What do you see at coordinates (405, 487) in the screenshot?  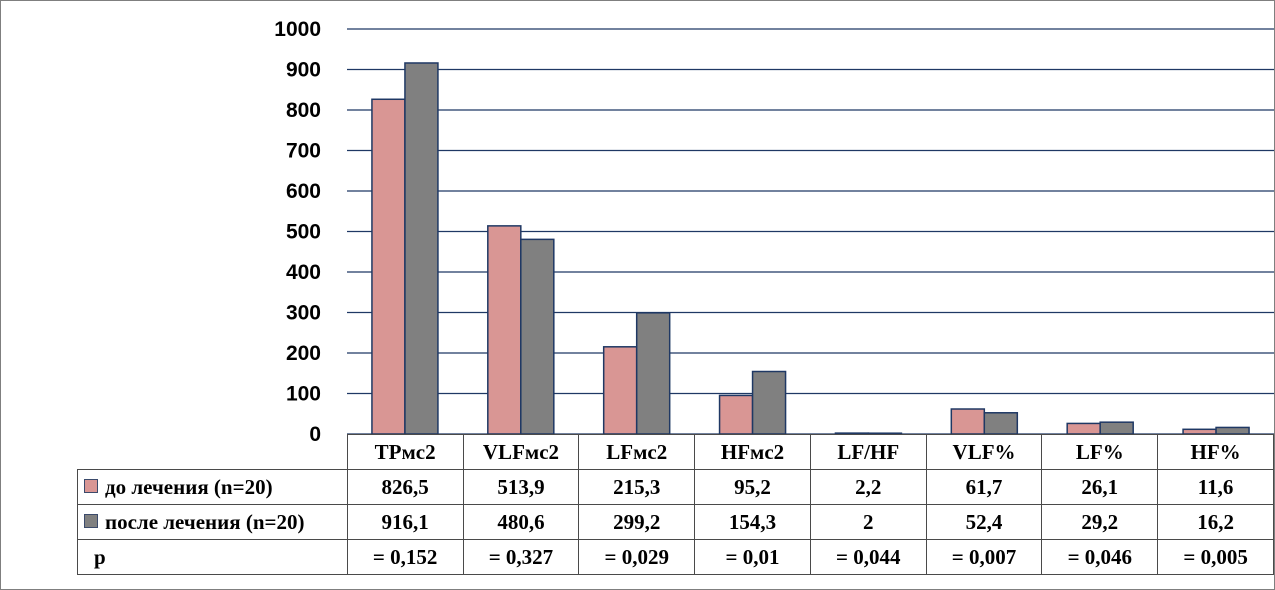 I see `data-cell: 826,5` at bounding box center [405, 487].